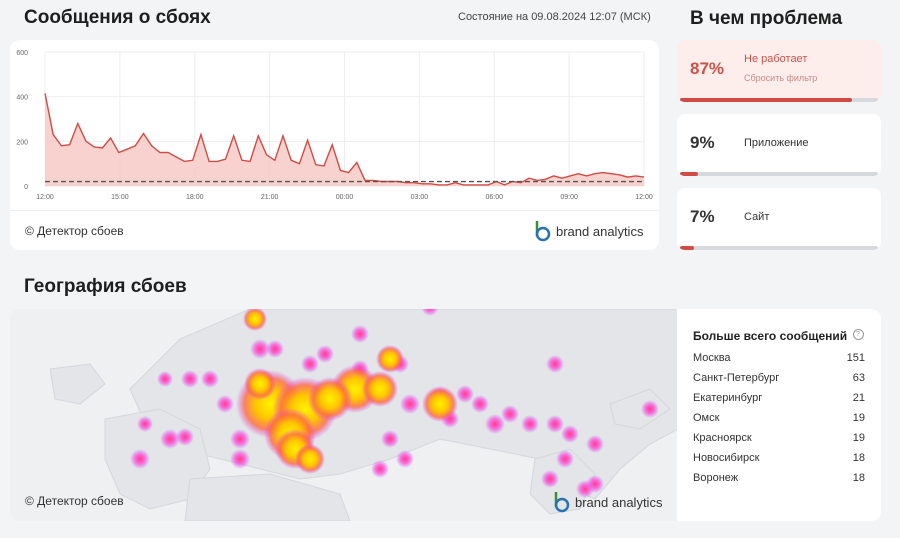 This screenshot has width=900, height=538. I want to click on problem-label: Не работает, so click(776, 59).